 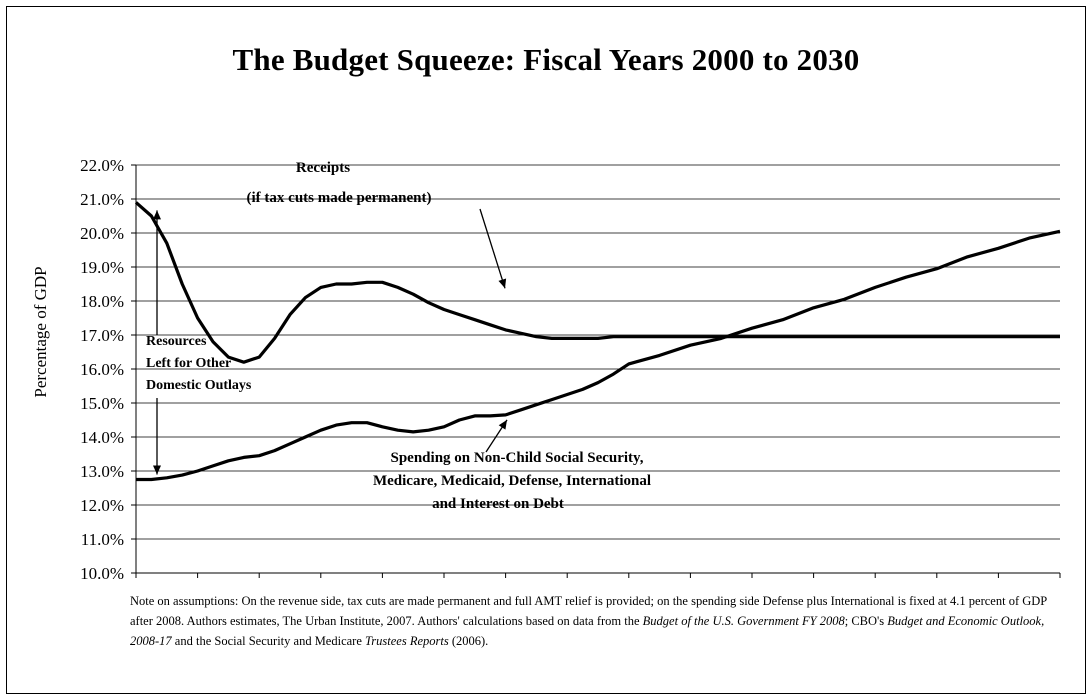 What do you see at coordinates (102, 199) in the screenshot?
I see `y-tick-label: 21.0%` at bounding box center [102, 199].